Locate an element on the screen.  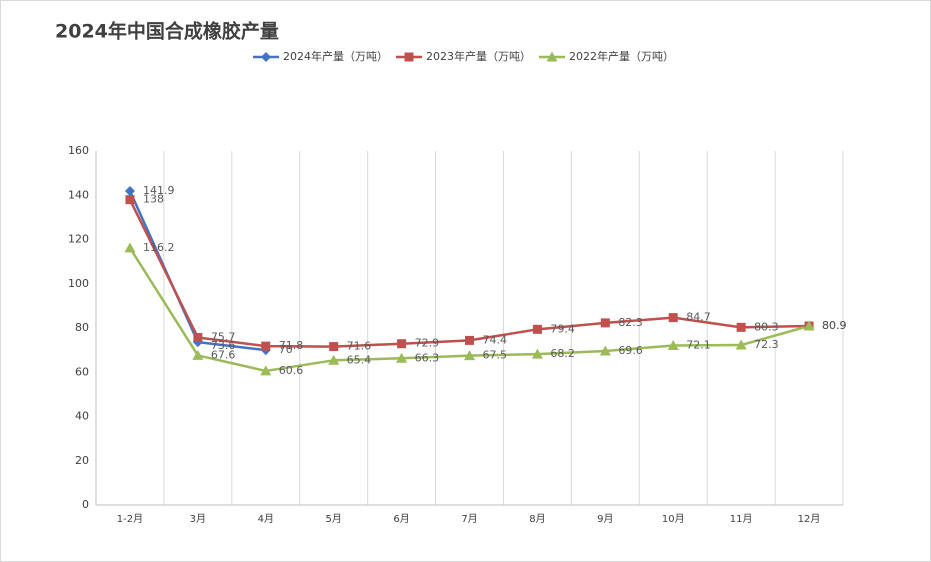
data-label: 70 is located at coordinates (286, 349).